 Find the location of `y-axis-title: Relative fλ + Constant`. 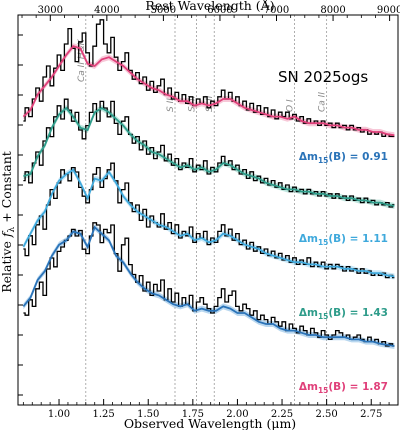

y-axis-title: Relative fλ + Constant is located at coordinates (8, 222).